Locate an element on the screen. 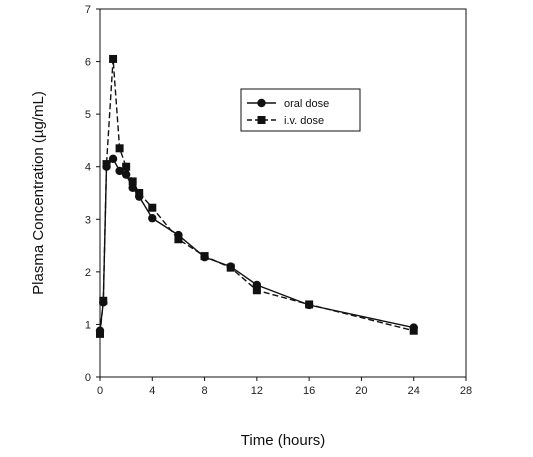 The height and width of the screenshot is (457, 533). y-tick-label: 2 is located at coordinates (88, 273).